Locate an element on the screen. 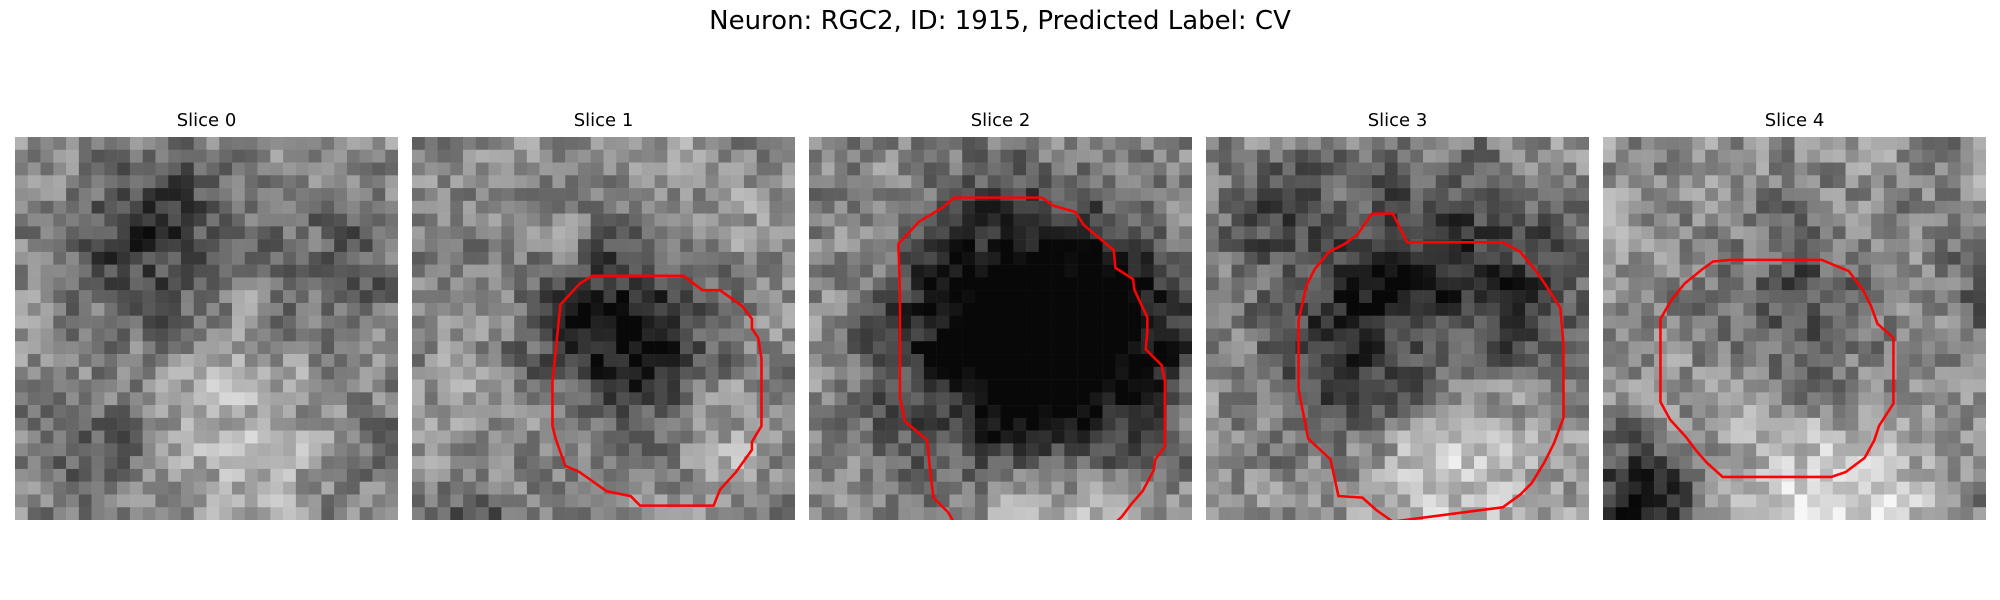  slice-panel-0: Slice 0 is located at coordinates (206, 314).